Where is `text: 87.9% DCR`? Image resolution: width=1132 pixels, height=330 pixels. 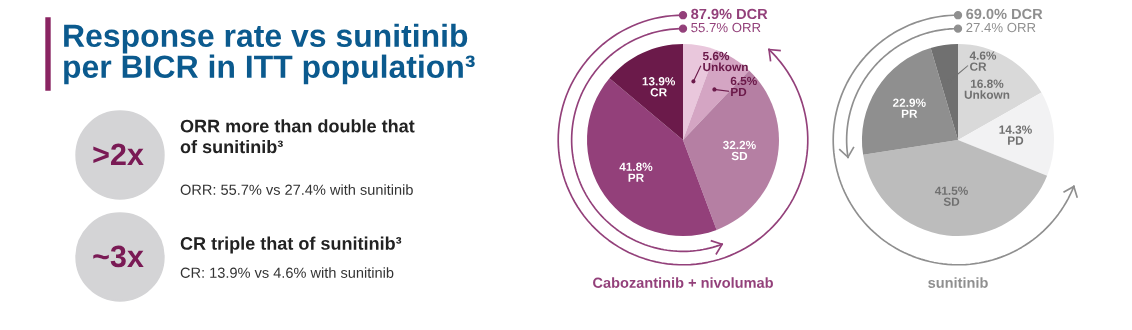 text: 87.9% DCR is located at coordinates (729, 14).